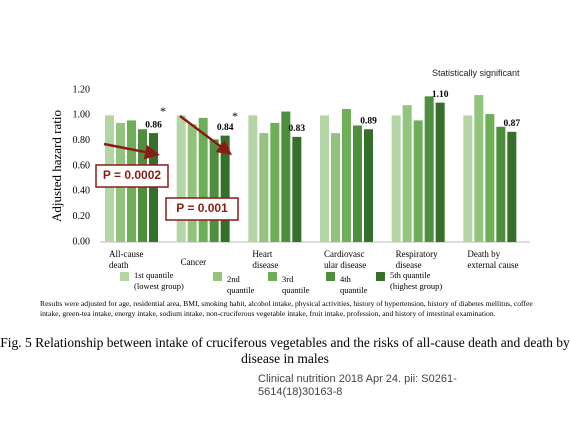 The height and width of the screenshot is (427, 570). I want to click on x-tick-label: Heart disease, so click(265, 259).